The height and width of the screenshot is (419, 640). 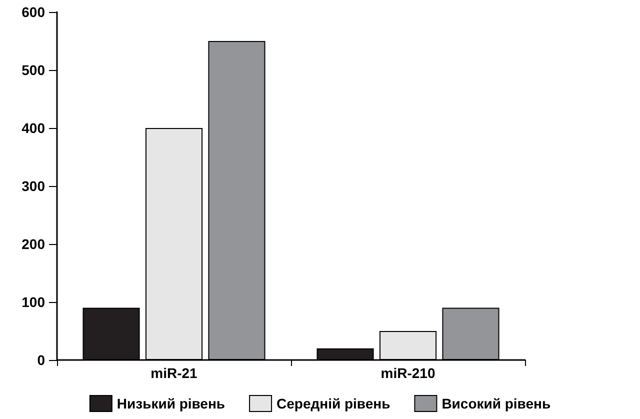 I want to click on legend-label: Середній рівень, so click(x=333, y=404).